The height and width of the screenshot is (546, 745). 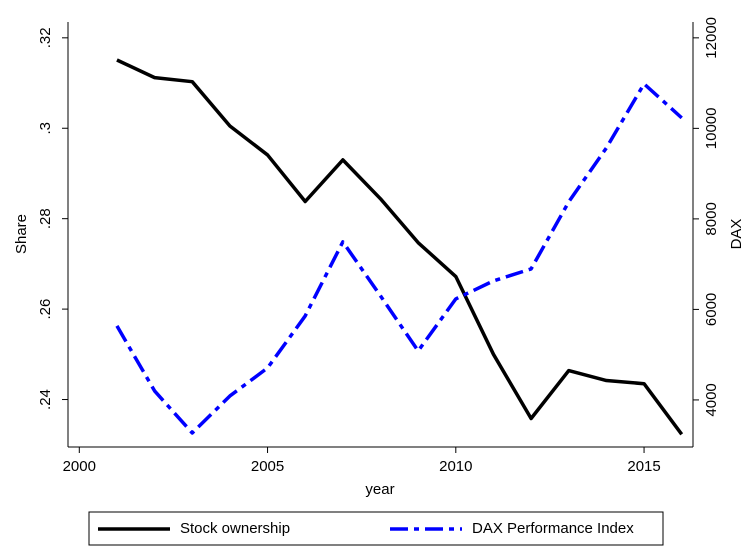 I want to click on y2-tick-label: 12000, so click(x=711, y=38).